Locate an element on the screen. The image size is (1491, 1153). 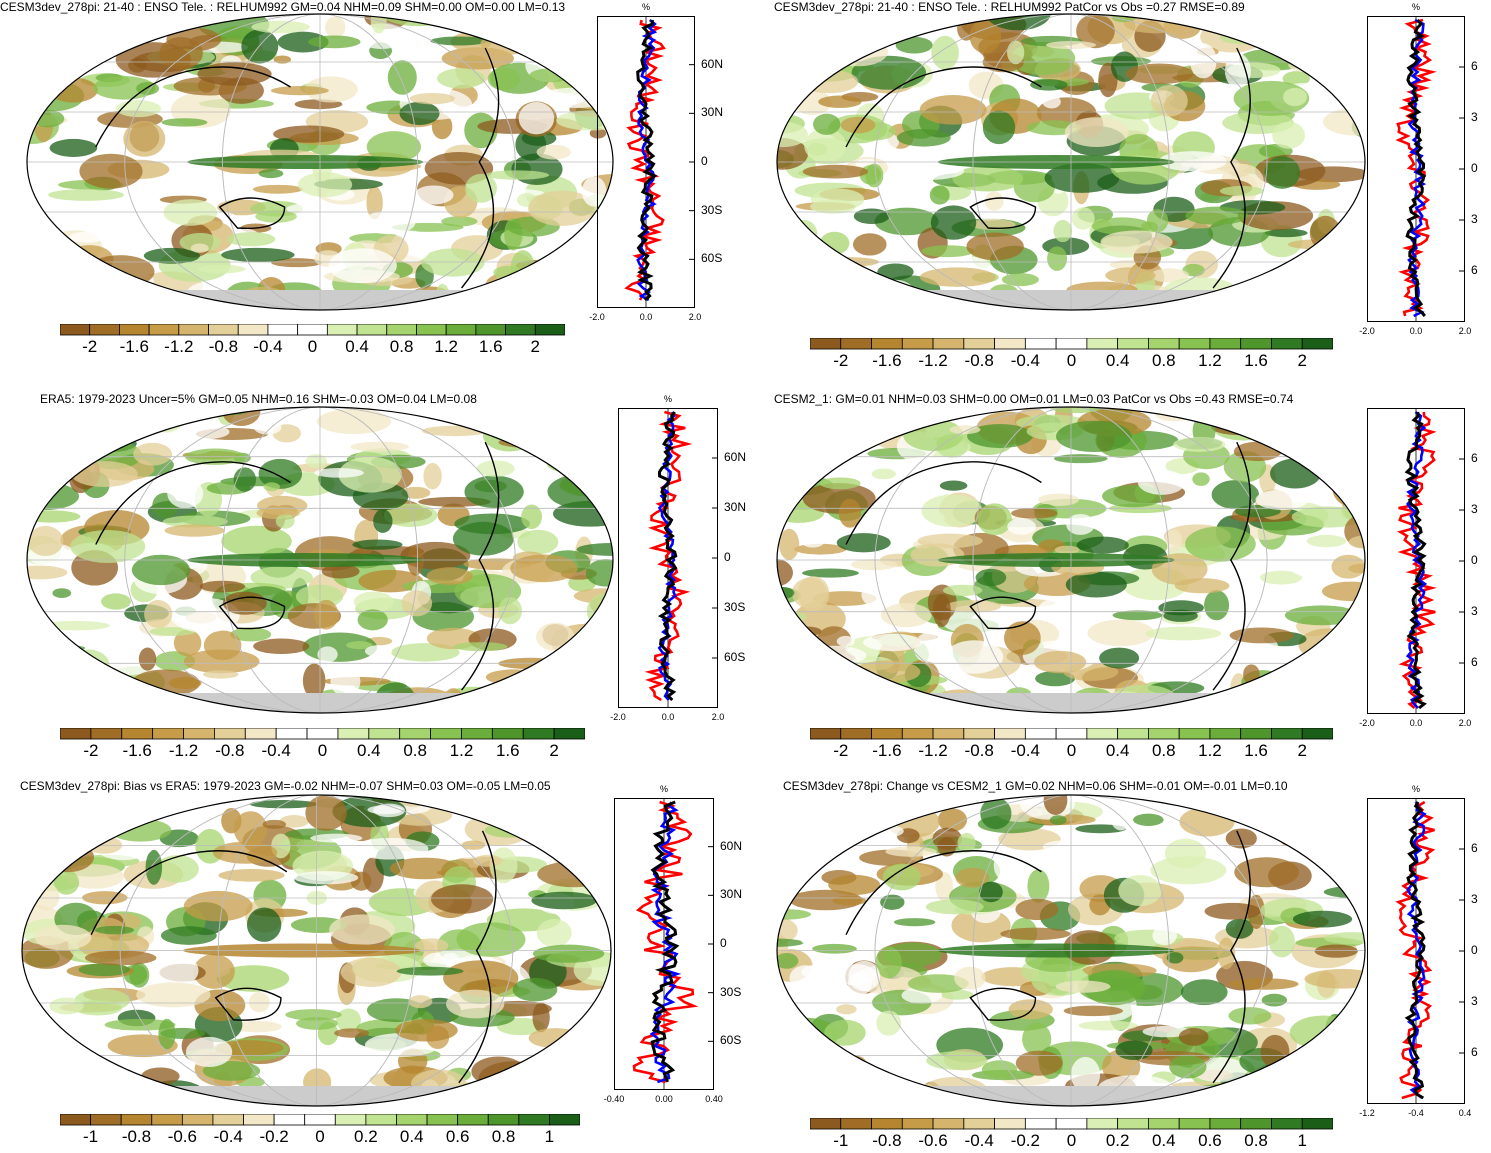
colorbar-label: 0.2 is located at coordinates (366, 1136).